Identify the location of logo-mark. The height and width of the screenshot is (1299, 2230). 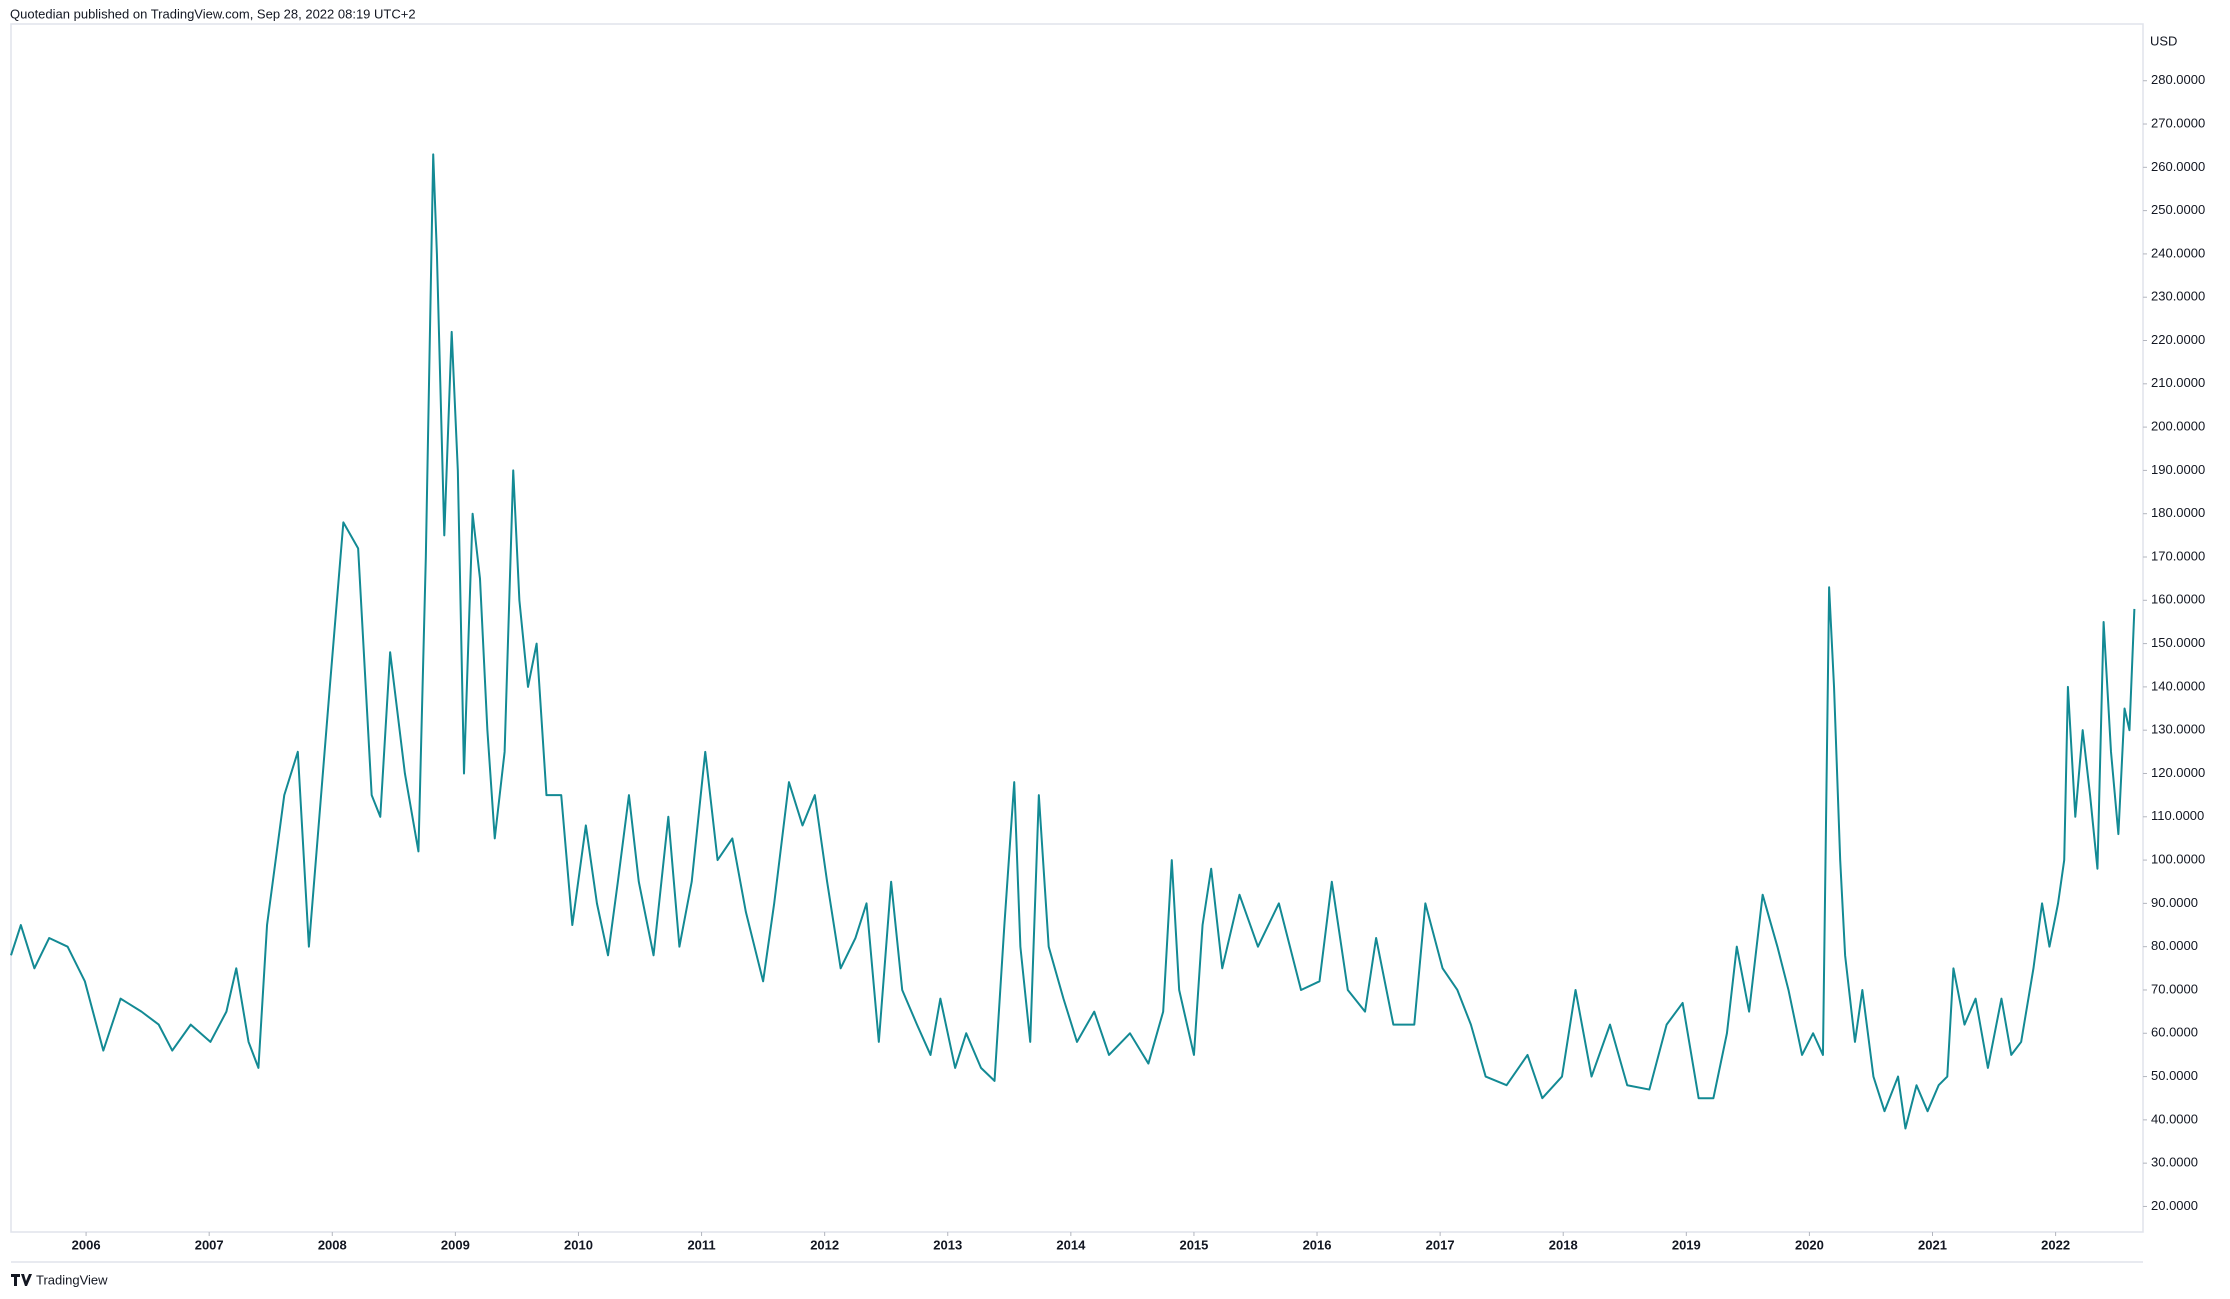
(21, 1280).